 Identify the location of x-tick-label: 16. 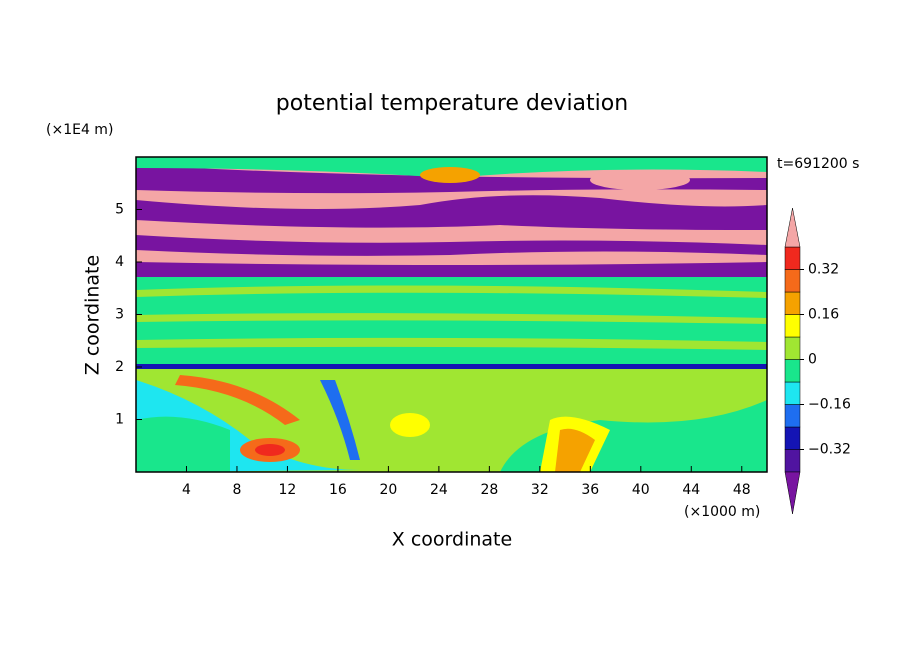
(338, 490).